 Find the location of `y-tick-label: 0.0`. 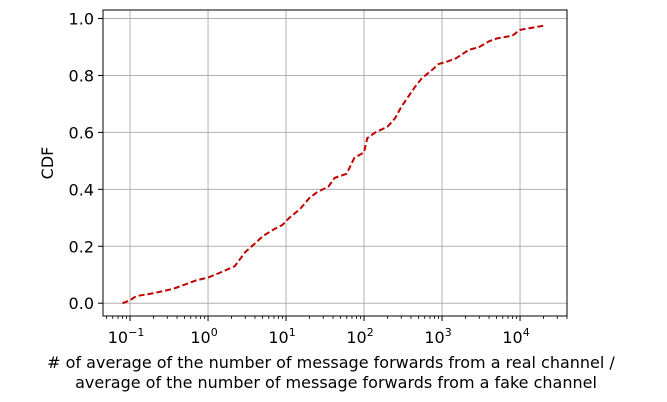

y-tick-label: 0.0 is located at coordinates (81, 303).